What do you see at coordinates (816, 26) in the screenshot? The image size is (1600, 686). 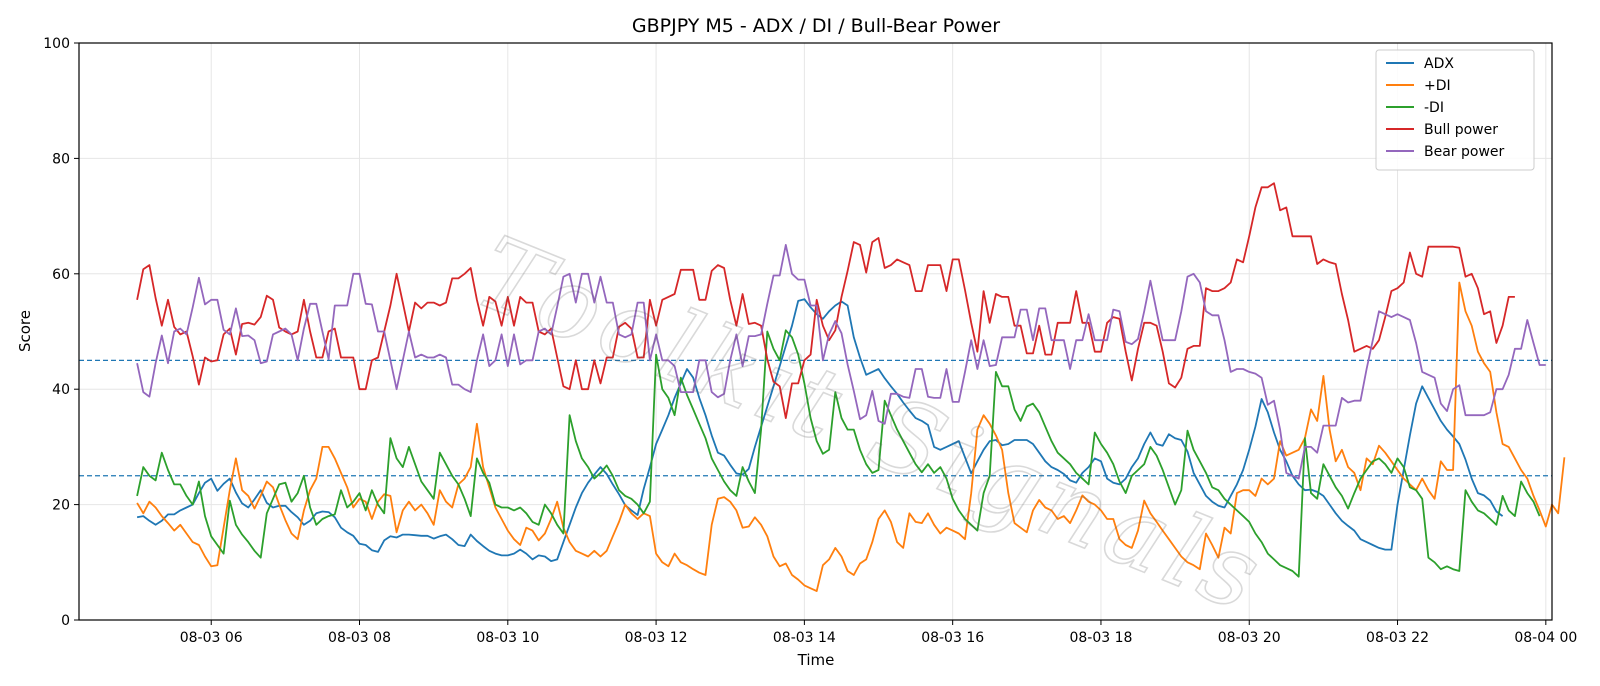 I see `chart-title: GBPJPY M5 - ADX / DI / Bull-Bear Power` at bounding box center [816, 26].